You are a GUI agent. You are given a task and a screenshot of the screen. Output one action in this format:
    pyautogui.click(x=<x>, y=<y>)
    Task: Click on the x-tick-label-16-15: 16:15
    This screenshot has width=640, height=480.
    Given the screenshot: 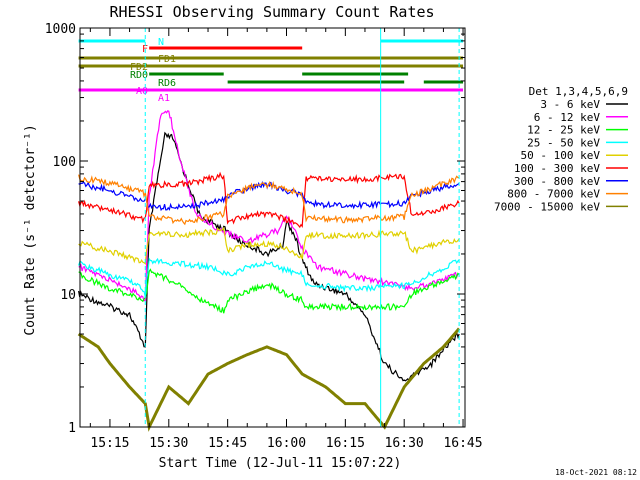 What is the action you would take?
    pyautogui.click(x=345, y=443)
    